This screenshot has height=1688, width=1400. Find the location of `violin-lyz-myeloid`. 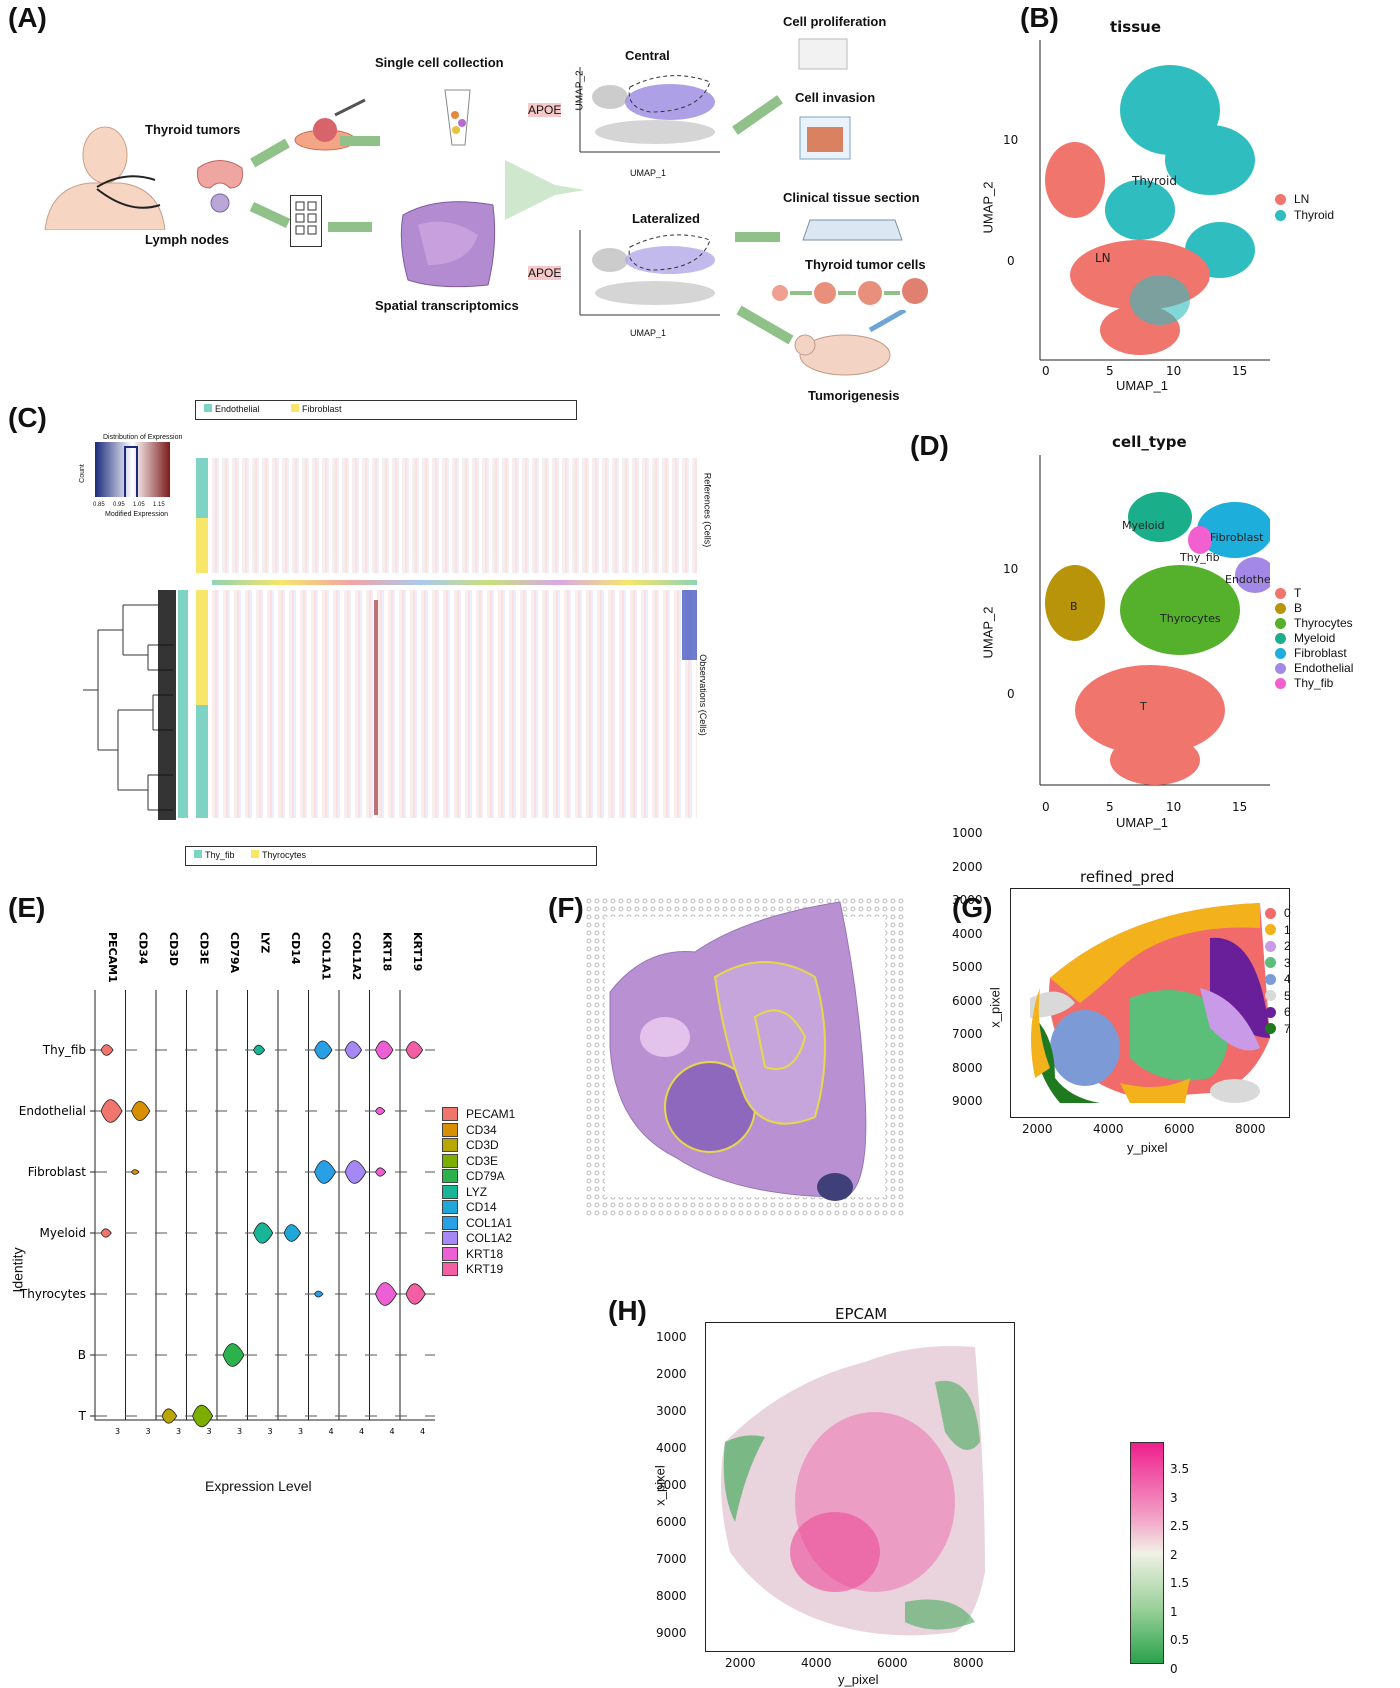

violin-lyz-myeloid is located at coordinates (263, 1233).